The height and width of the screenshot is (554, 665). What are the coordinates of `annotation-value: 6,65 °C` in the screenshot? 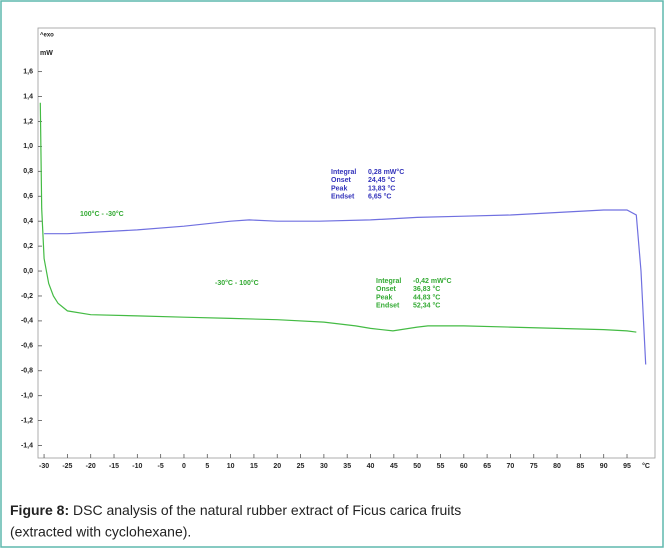 It's located at (379, 197).